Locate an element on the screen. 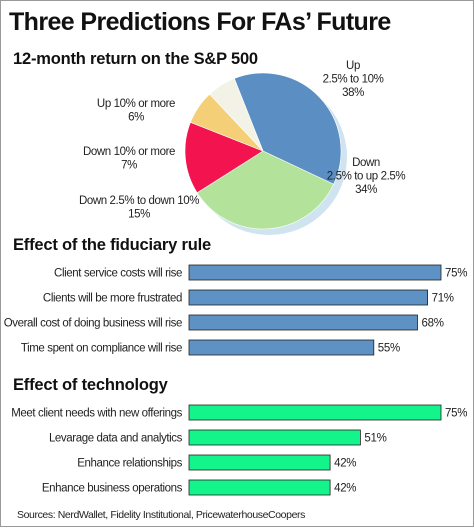  pie-slice-label-line: 15% is located at coordinates (139, 215).